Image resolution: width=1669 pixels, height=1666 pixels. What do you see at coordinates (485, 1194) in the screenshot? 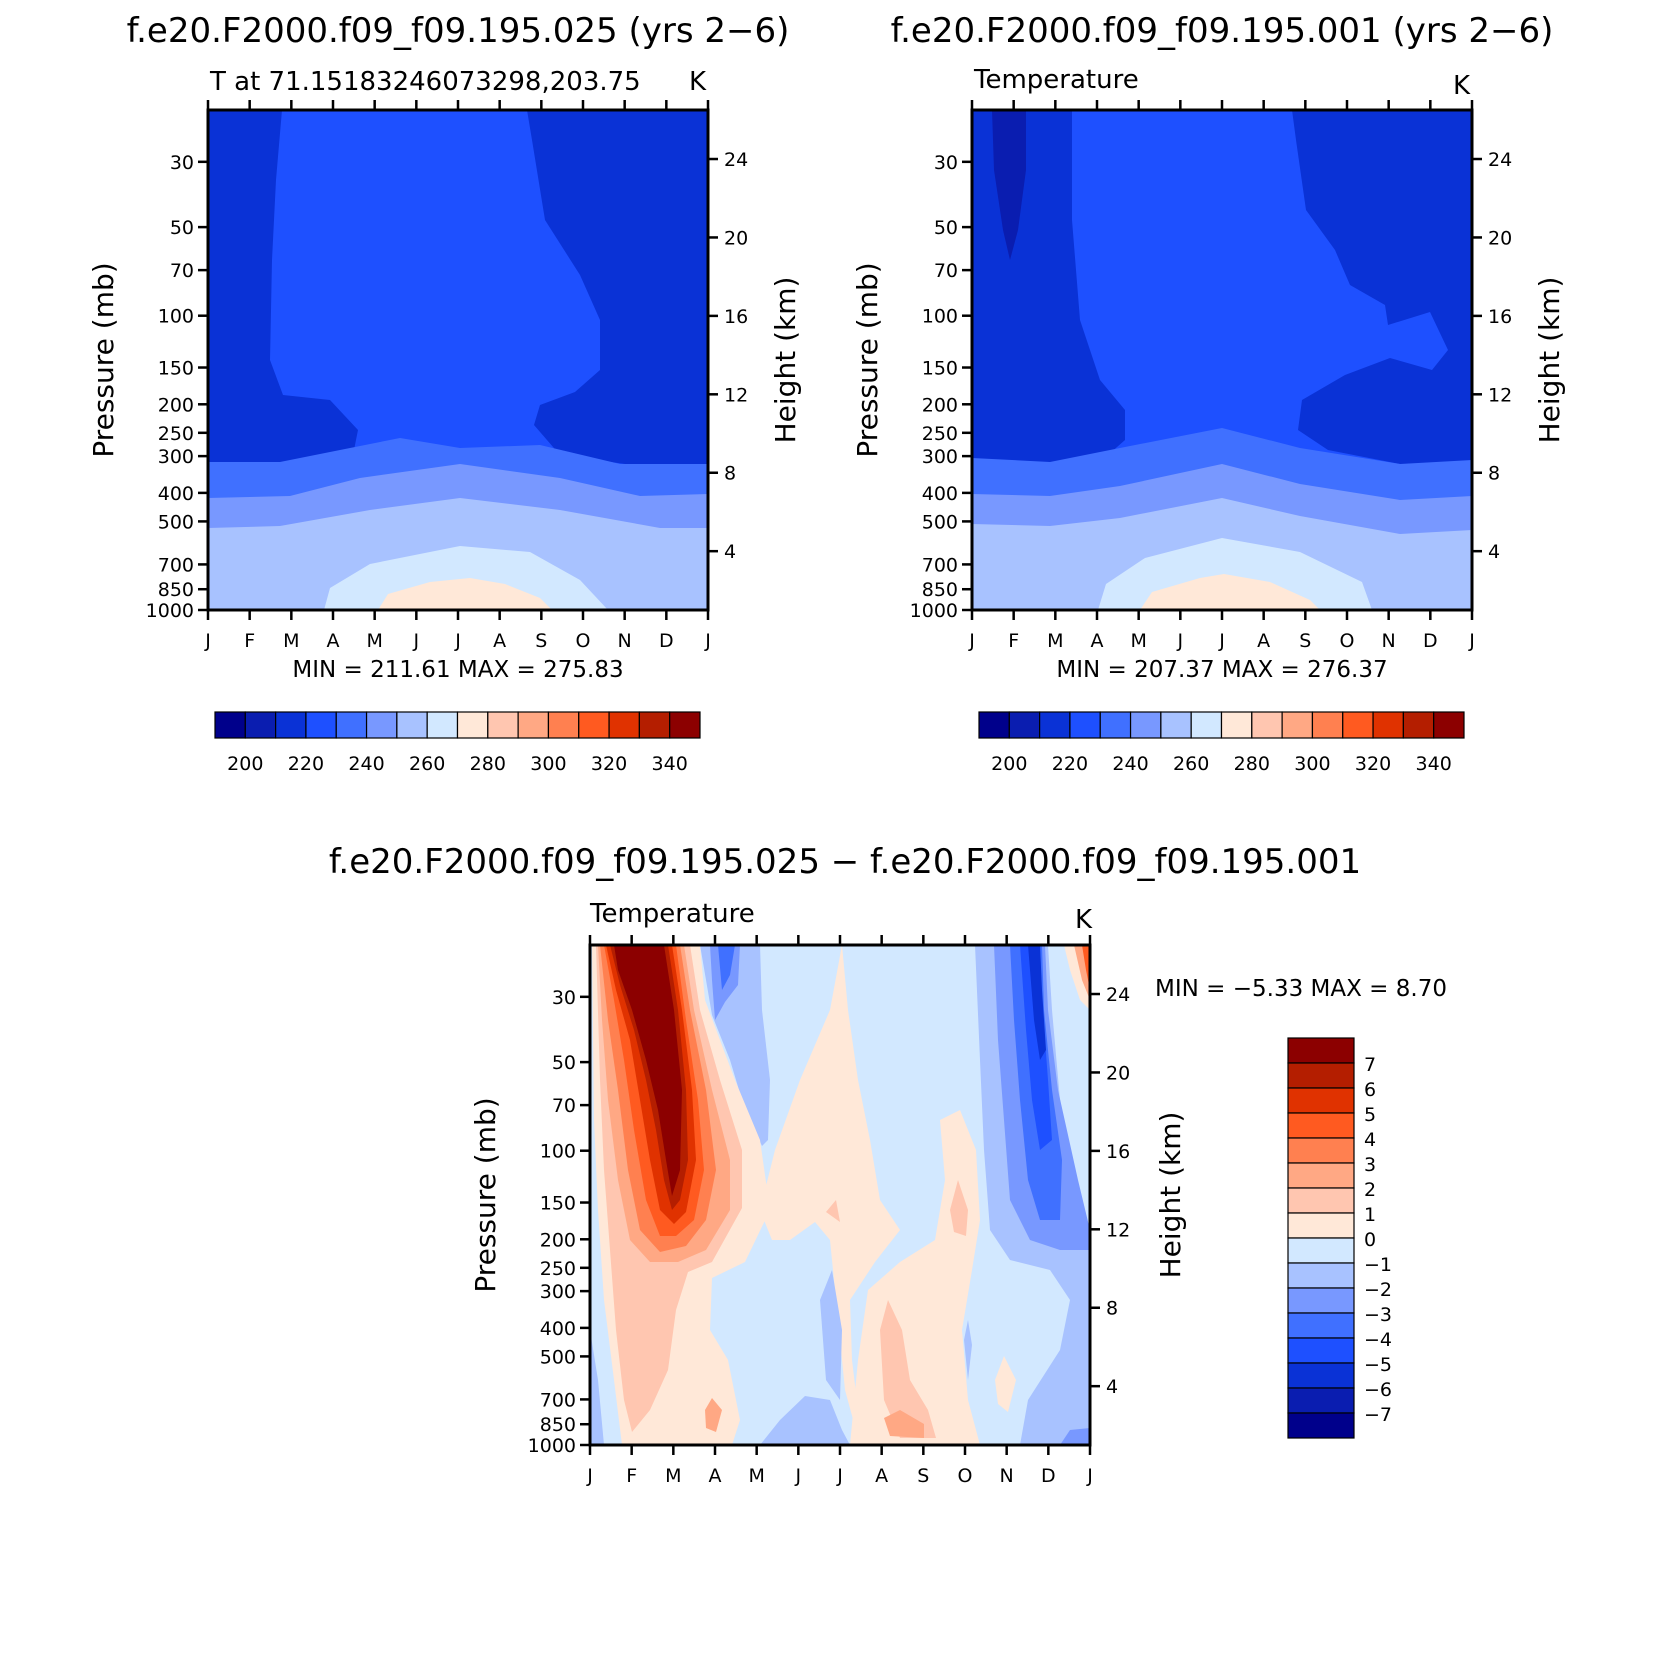
I see `panel-c-ylabel: Pressure (mb)` at bounding box center [485, 1194].